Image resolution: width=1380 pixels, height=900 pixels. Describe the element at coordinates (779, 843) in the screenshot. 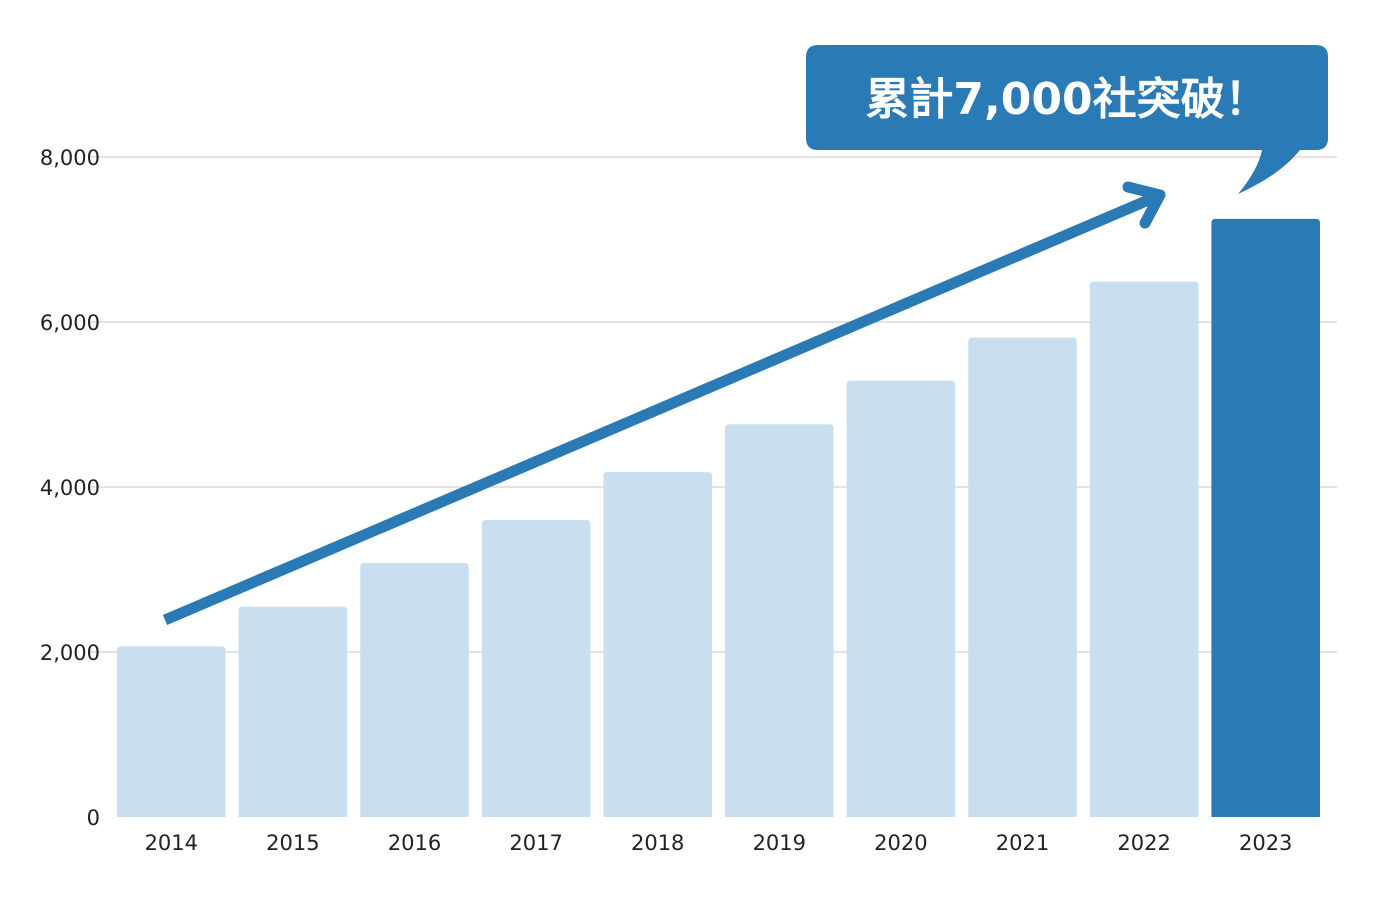

I see `x-tick-label: 2019` at that location.